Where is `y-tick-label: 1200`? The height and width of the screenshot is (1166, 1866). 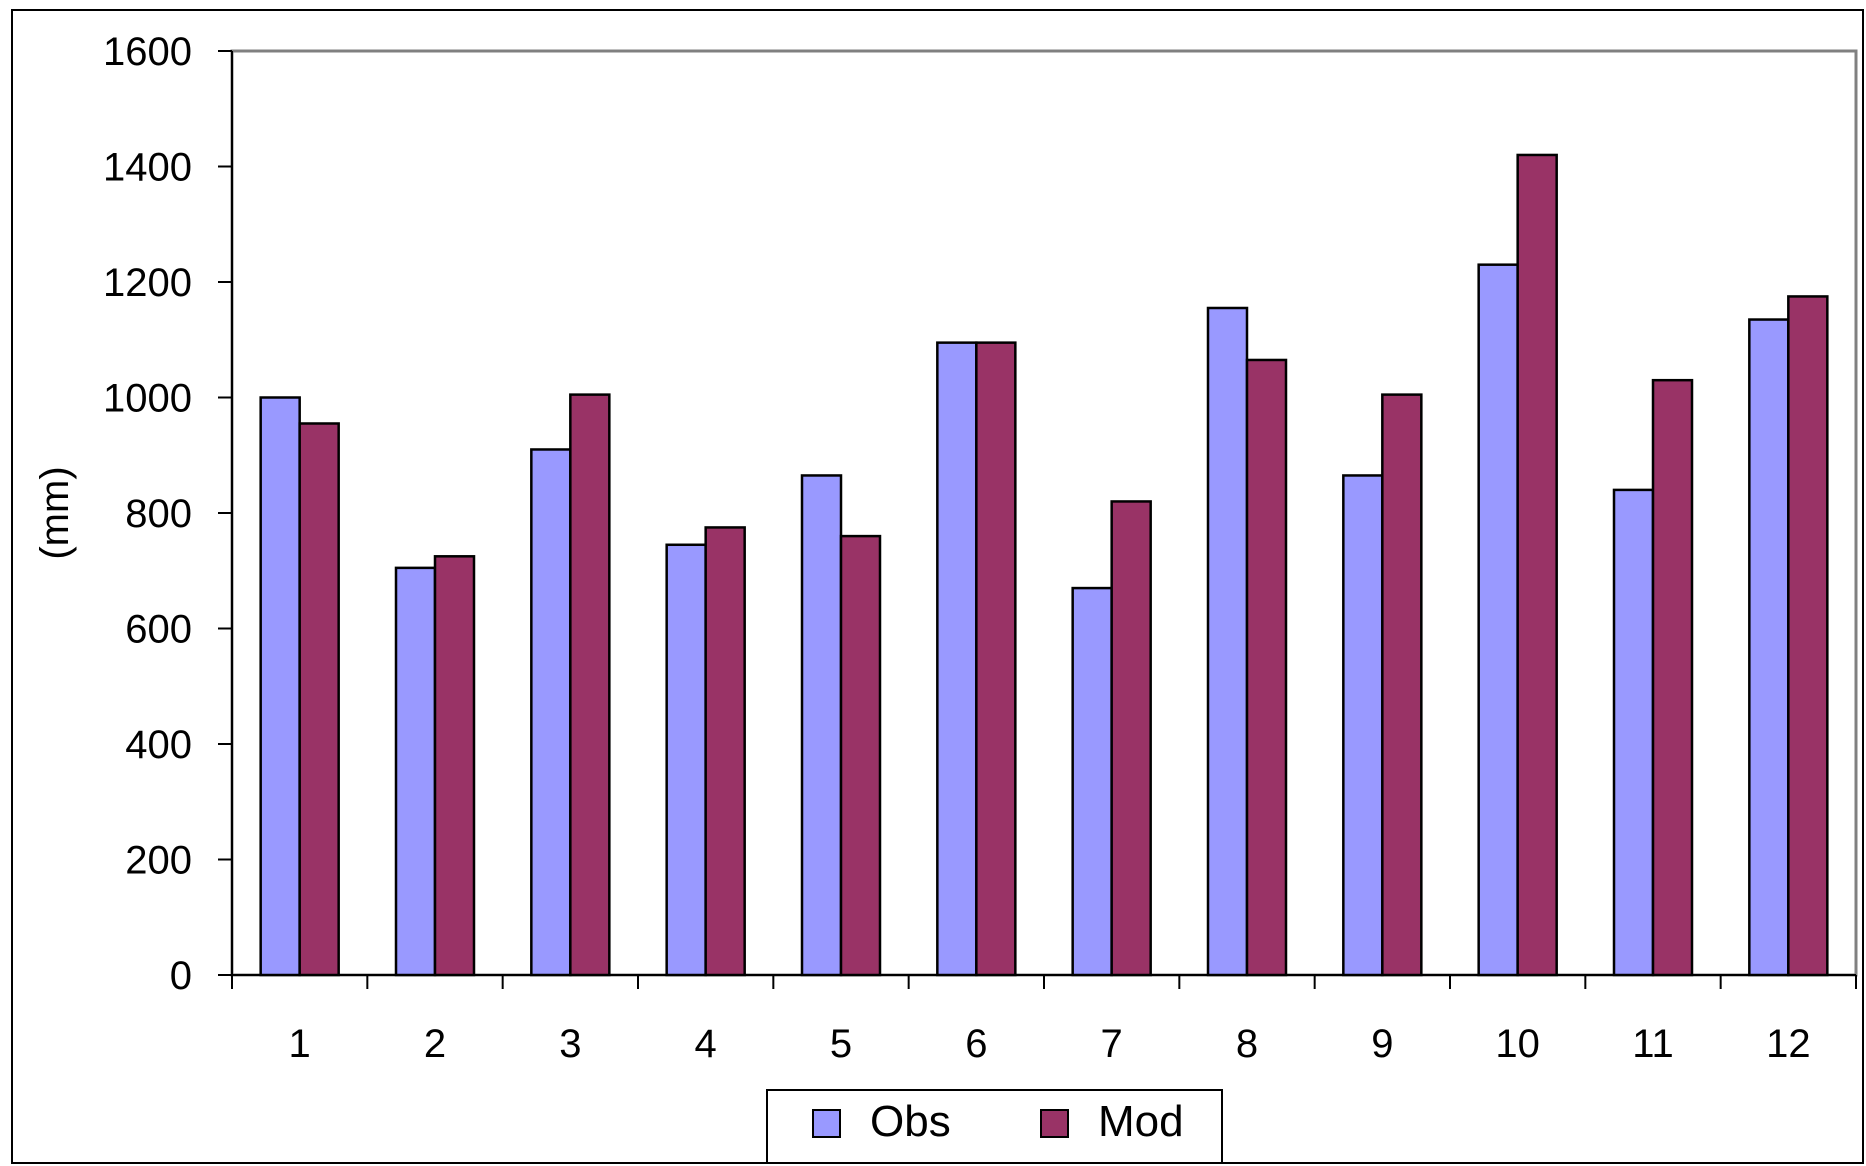
y-tick-label: 1200 is located at coordinates (147, 283).